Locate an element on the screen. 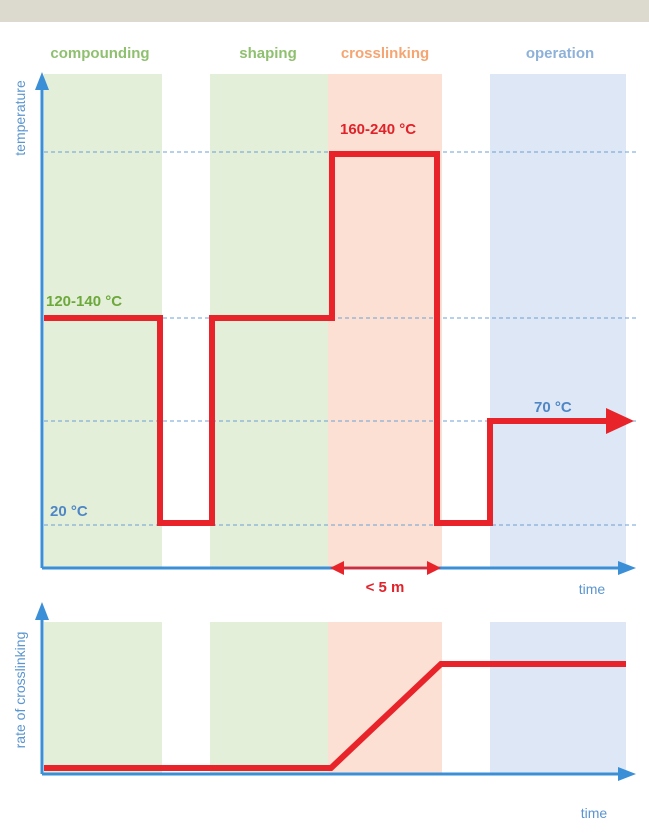 The image size is (649, 833). temperature-profile-arrowhead is located at coordinates (620, 421).